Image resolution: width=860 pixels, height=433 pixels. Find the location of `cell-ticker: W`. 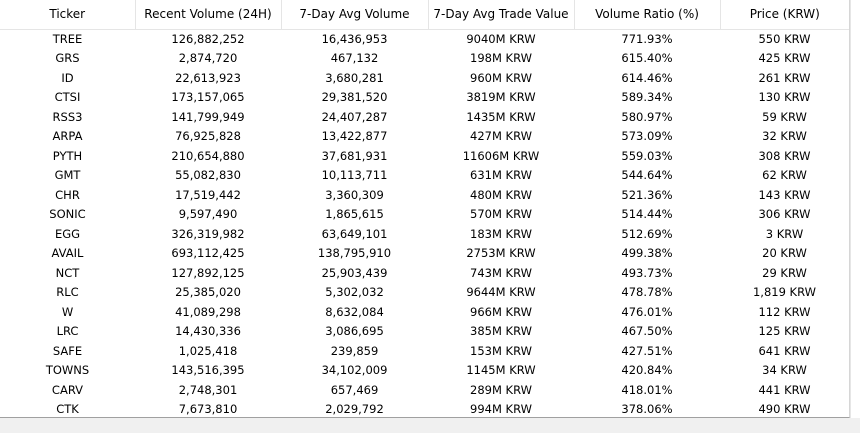

cell-ticker: W is located at coordinates (67, 311).